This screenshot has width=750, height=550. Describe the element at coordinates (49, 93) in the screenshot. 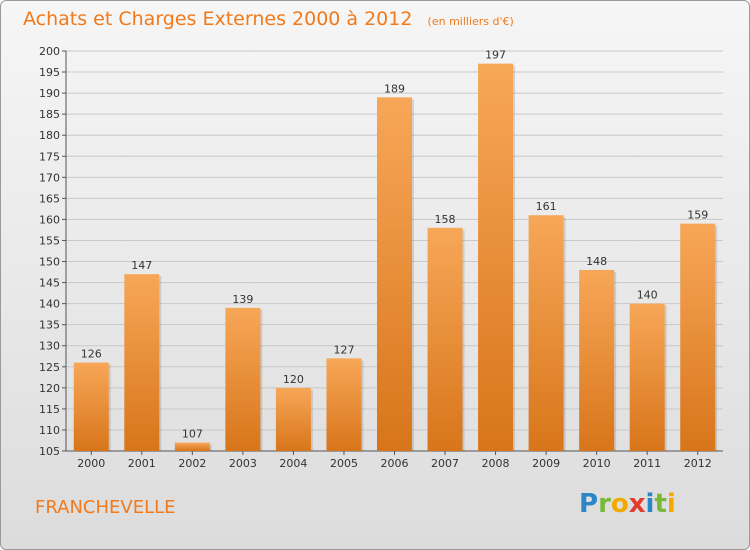

I see `y-tick-label: 190` at that location.